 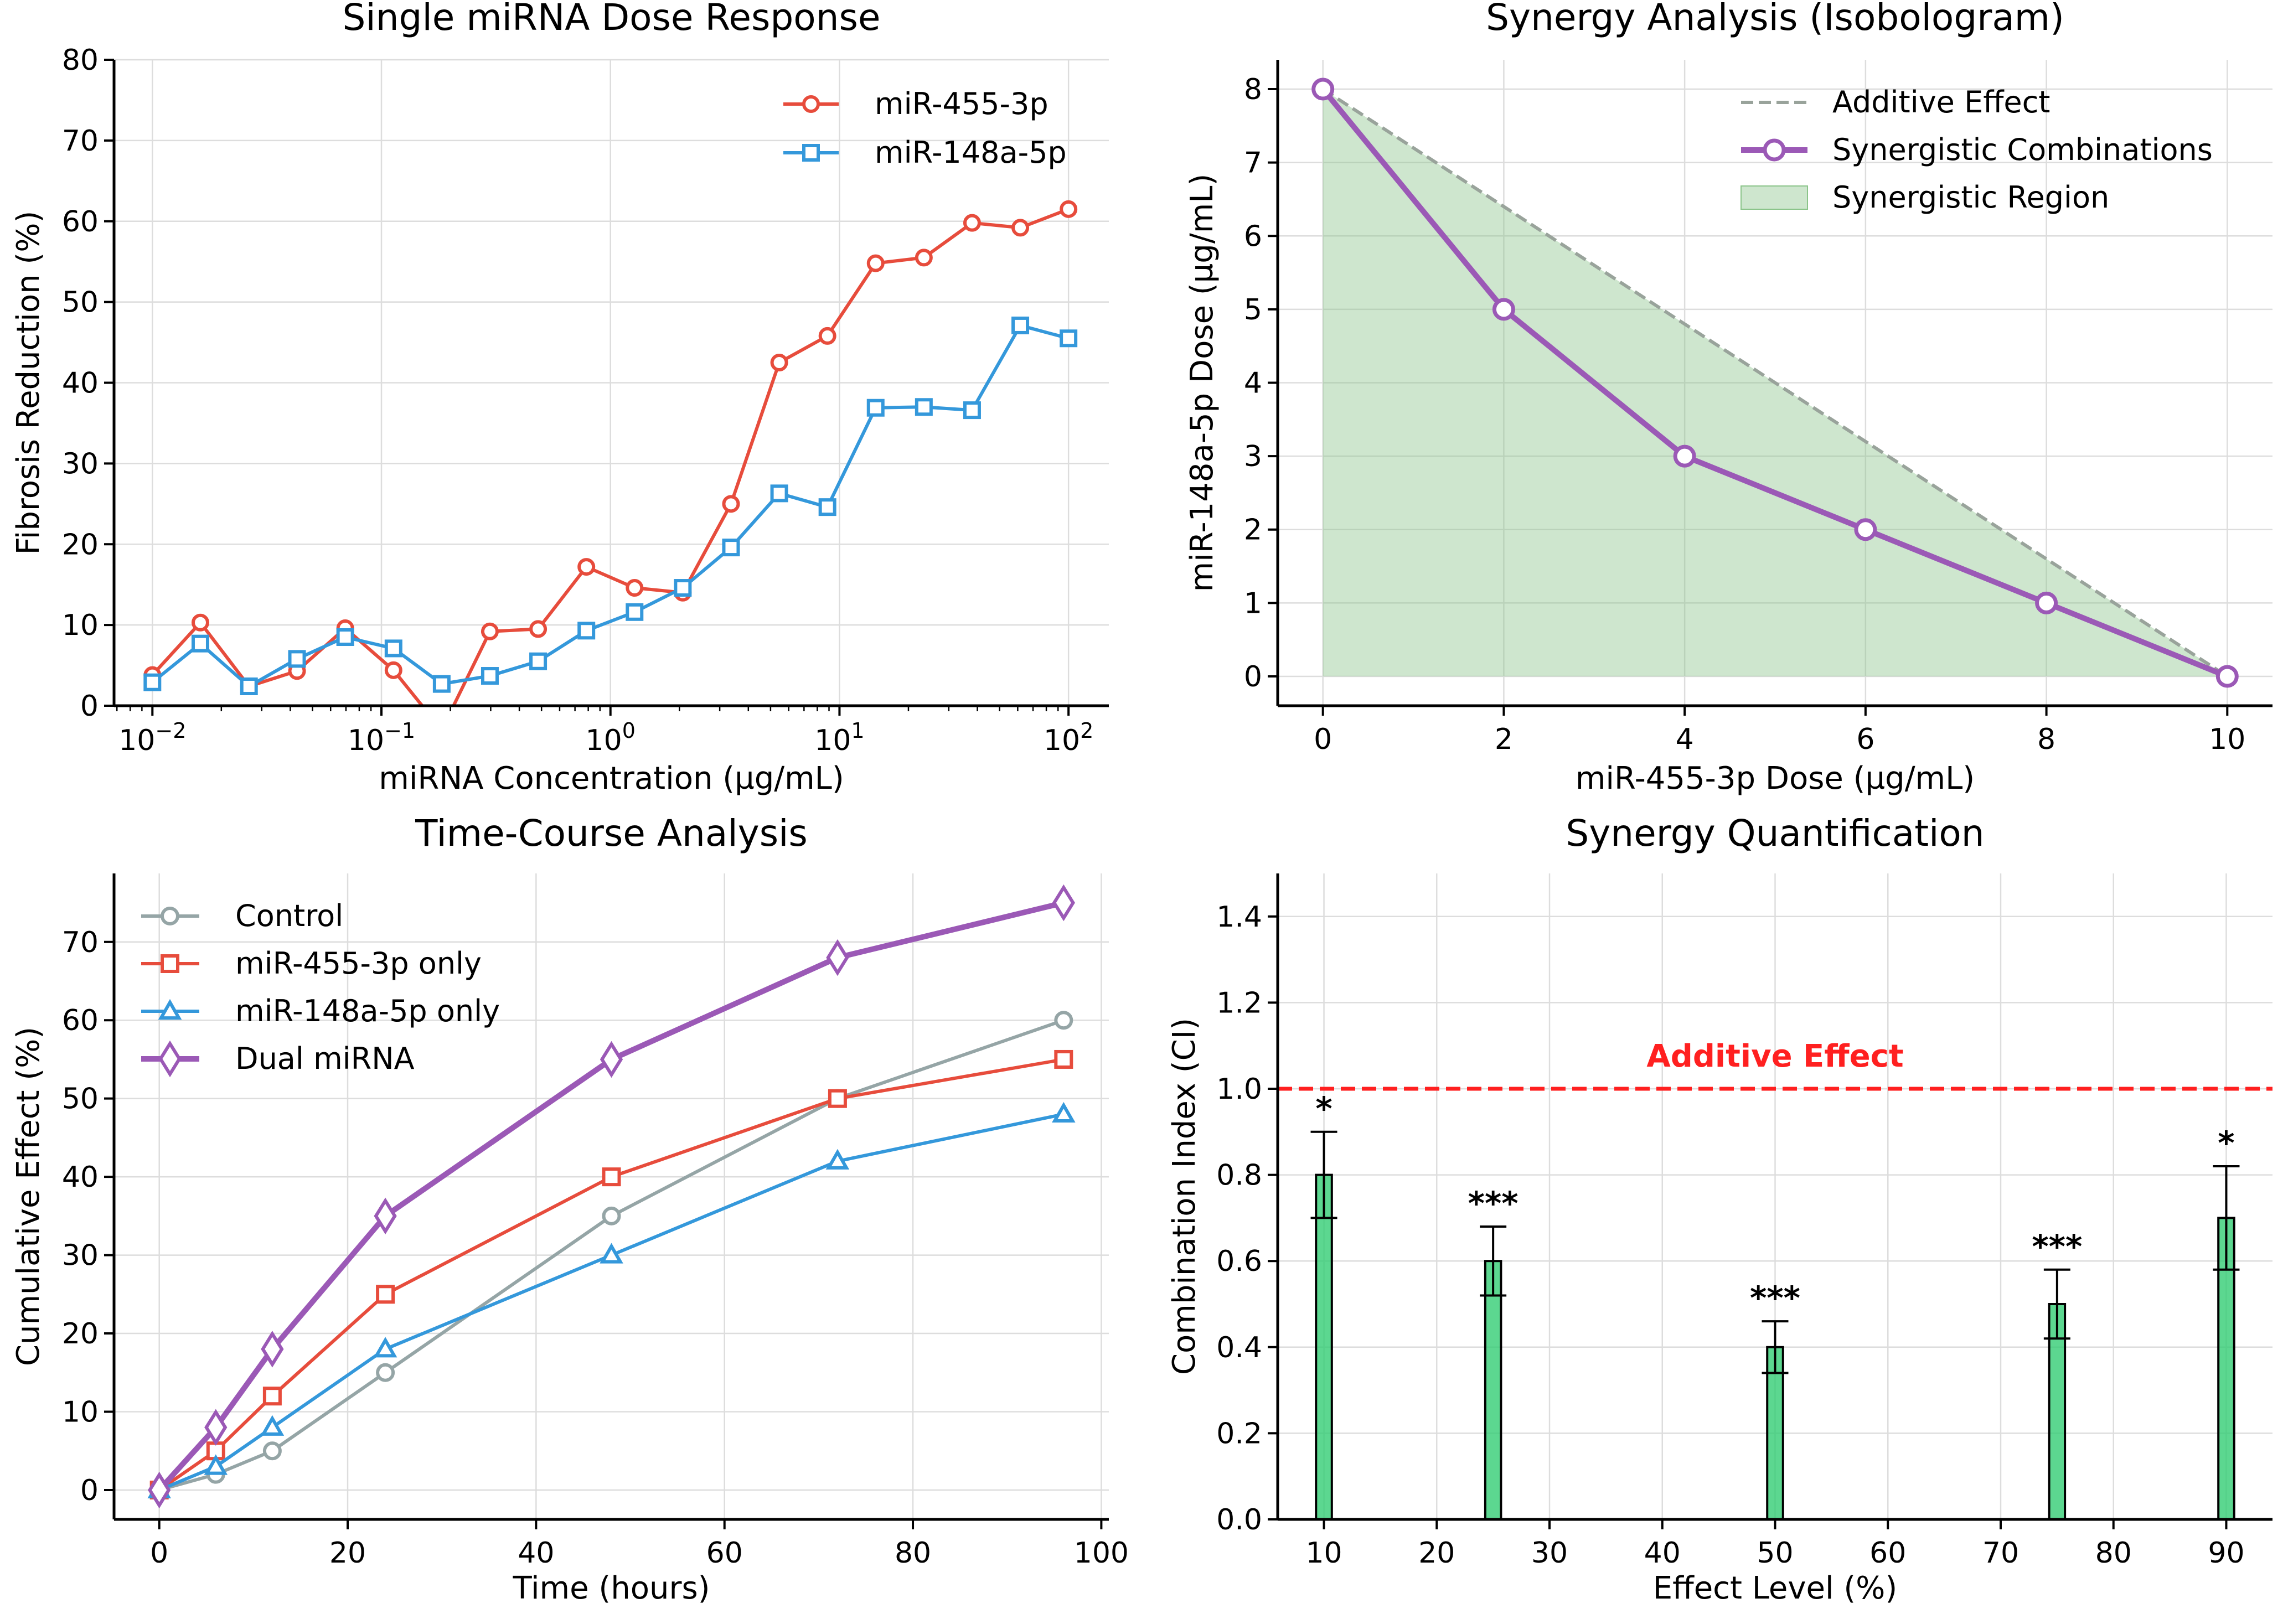 What do you see at coordinates (1184, 1196) in the screenshot?
I see `ci-y-axis-label: Combination Index (CI)` at bounding box center [1184, 1196].